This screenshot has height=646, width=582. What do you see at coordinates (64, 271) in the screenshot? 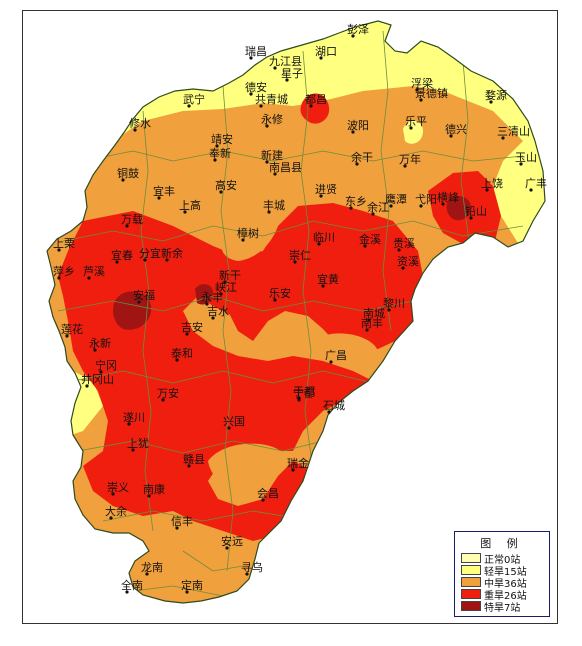
I see `place-name: 萍乡` at bounding box center [64, 271].